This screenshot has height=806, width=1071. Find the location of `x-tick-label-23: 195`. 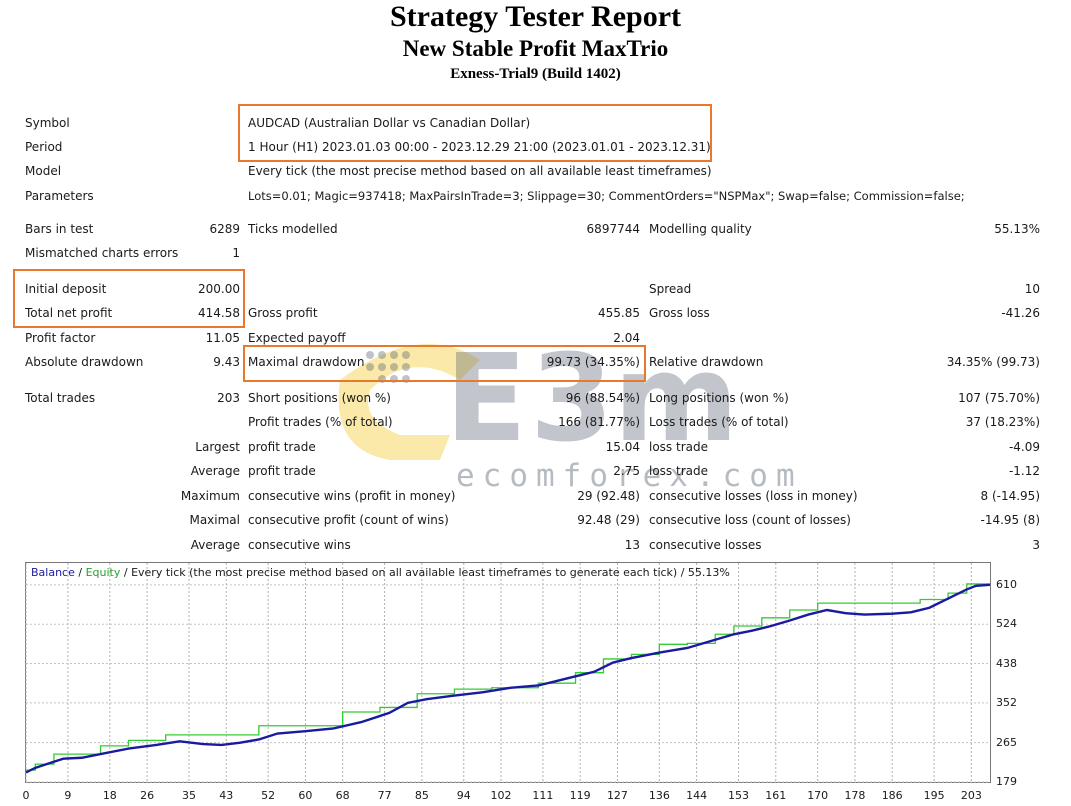

x-tick-label-23: 195 is located at coordinates (934, 795).